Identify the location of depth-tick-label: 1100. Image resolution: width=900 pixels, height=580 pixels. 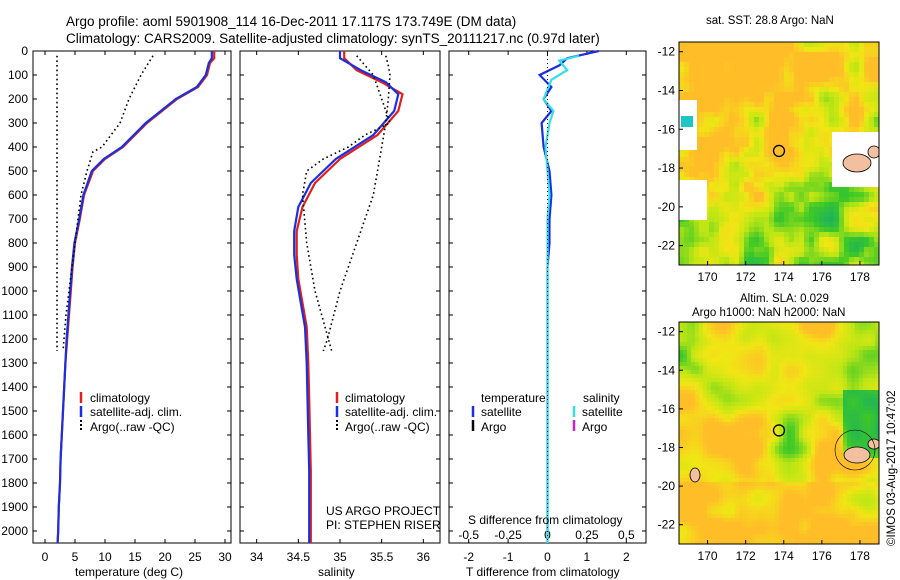
(15, 315).